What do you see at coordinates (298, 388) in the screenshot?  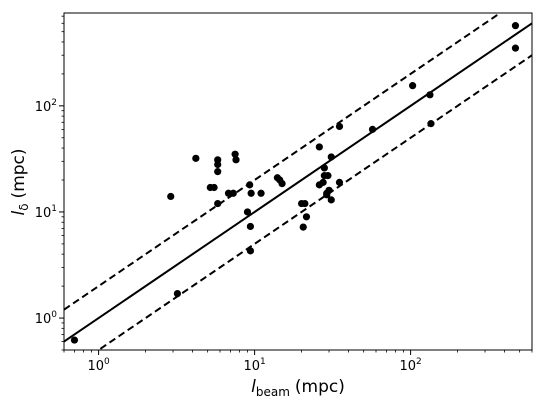 I see `x-axis-label: lbeam (mpc)` at bounding box center [298, 388].